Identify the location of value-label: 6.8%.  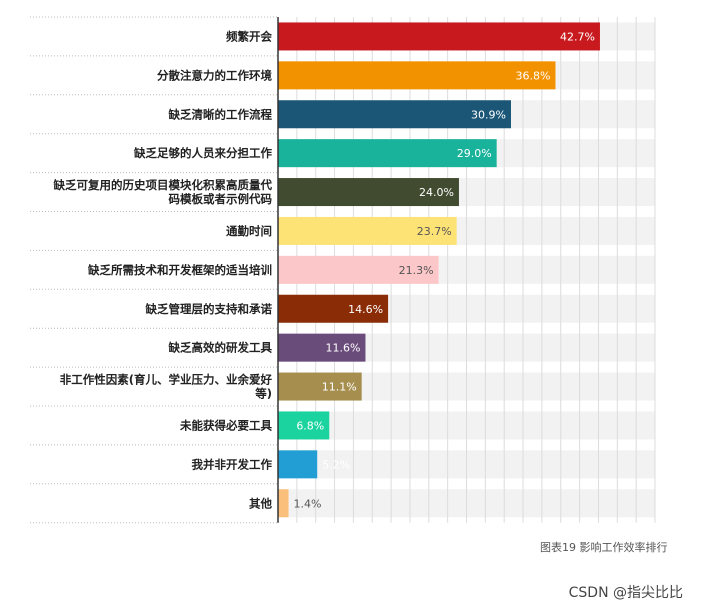
(310, 425).